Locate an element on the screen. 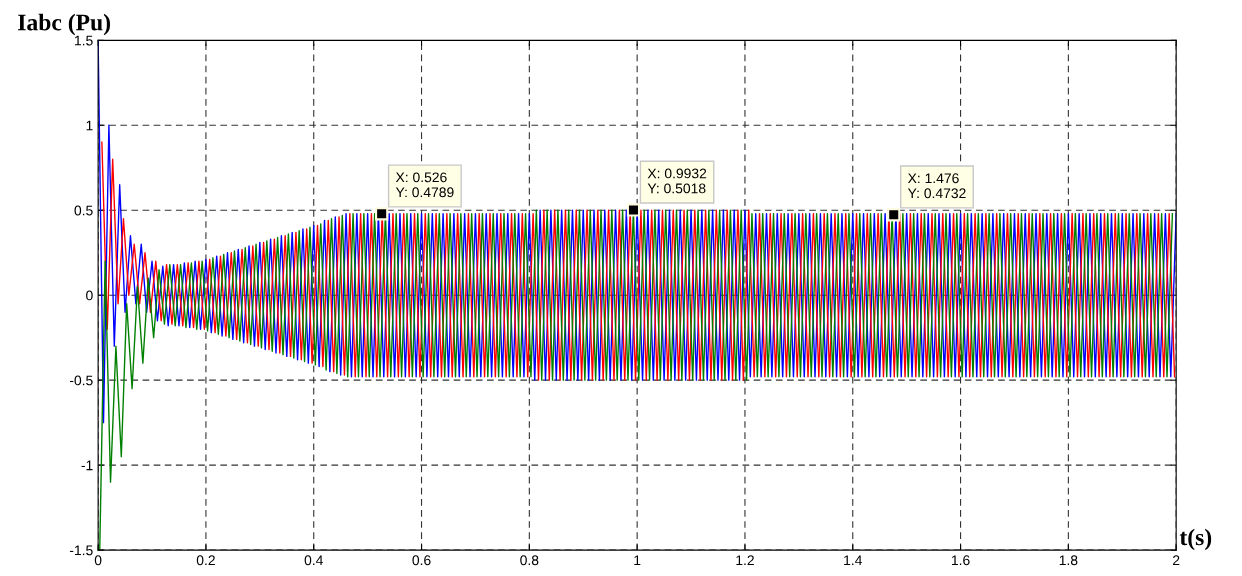  x-tick-label: 1.2 is located at coordinates (745, 560).